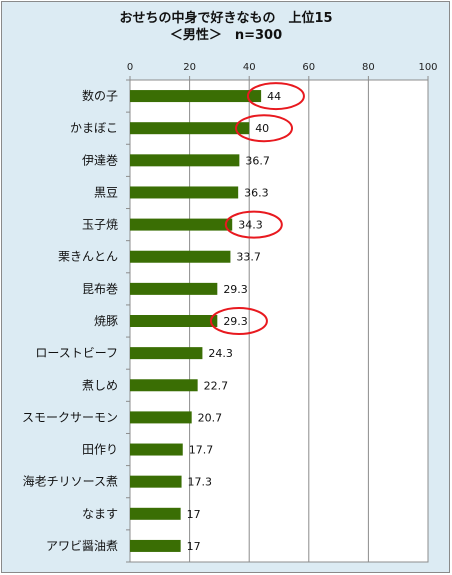  Describe the element at coordinates (220, 353) in the screenshot. I see `data-label: 24.3` at that location.